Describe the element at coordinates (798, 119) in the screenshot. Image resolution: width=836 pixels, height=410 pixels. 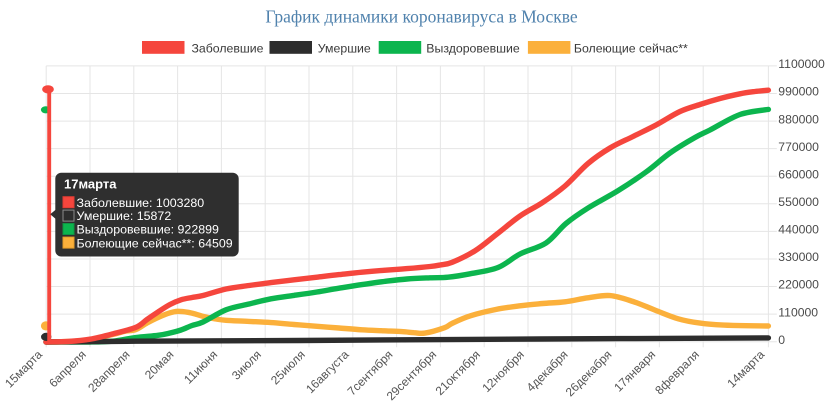
I see `svg-text: 880000` at that location.